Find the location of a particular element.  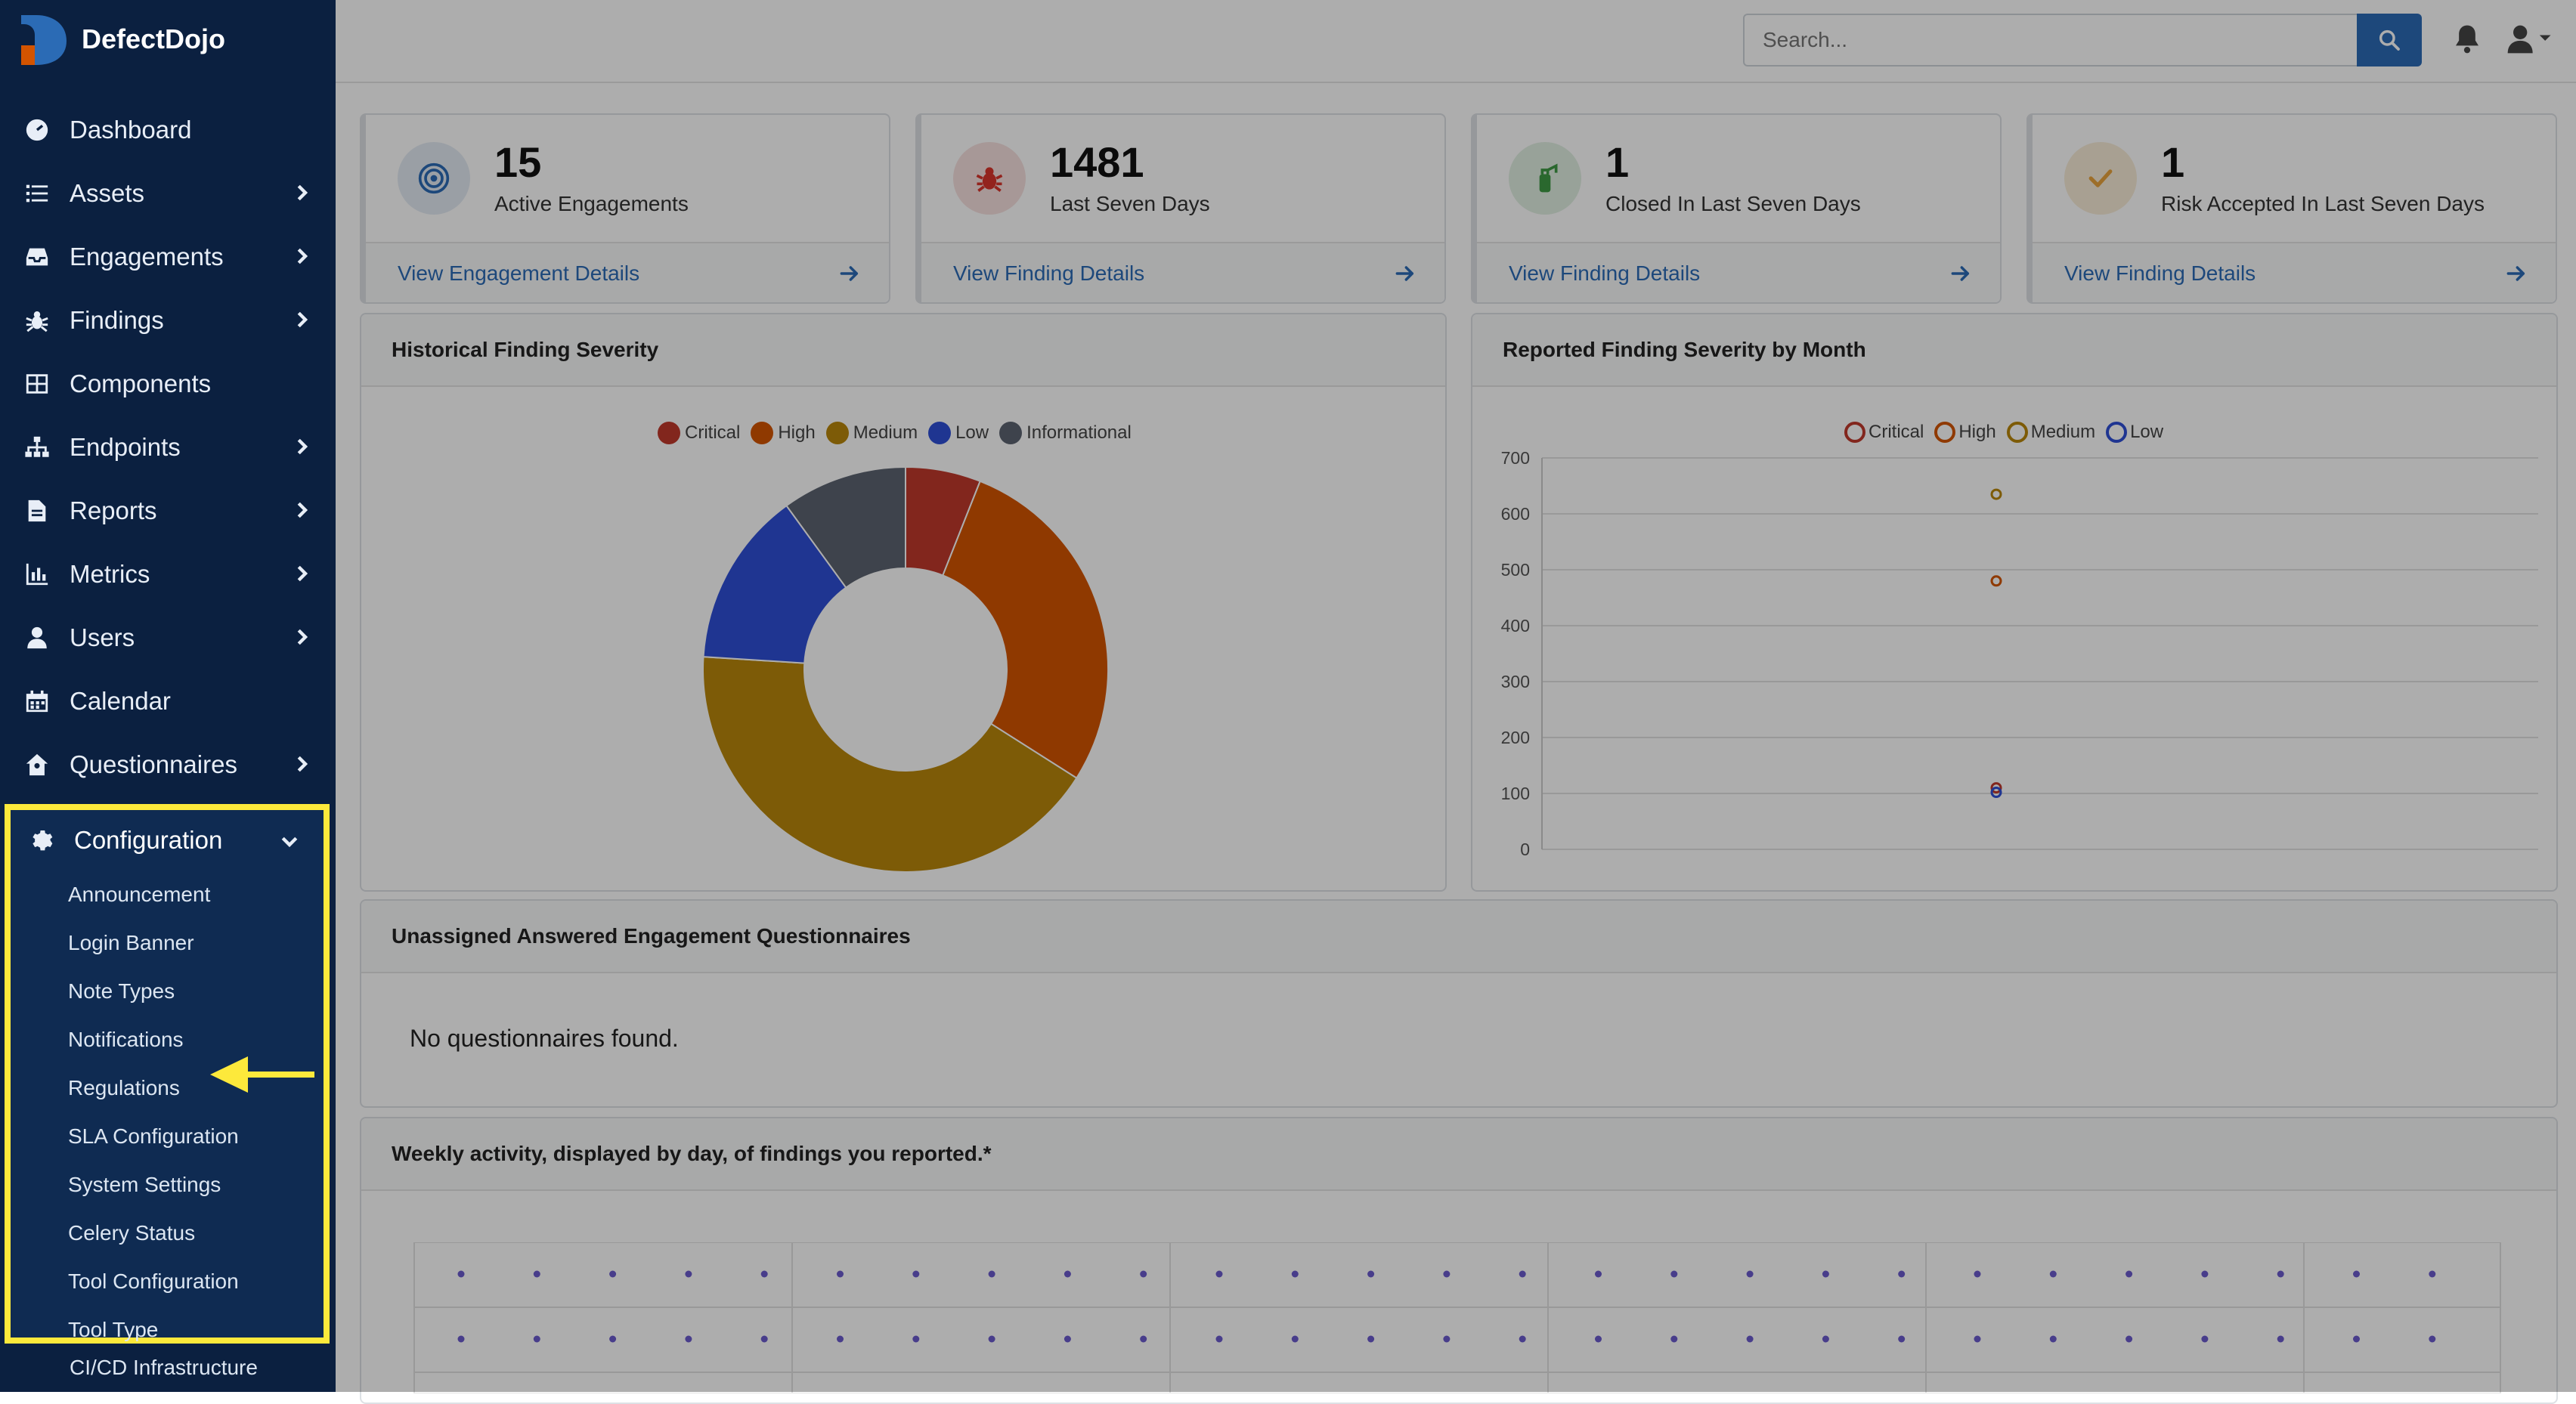

config-item-note-types: Note Types is located at coordinates (121, 991).